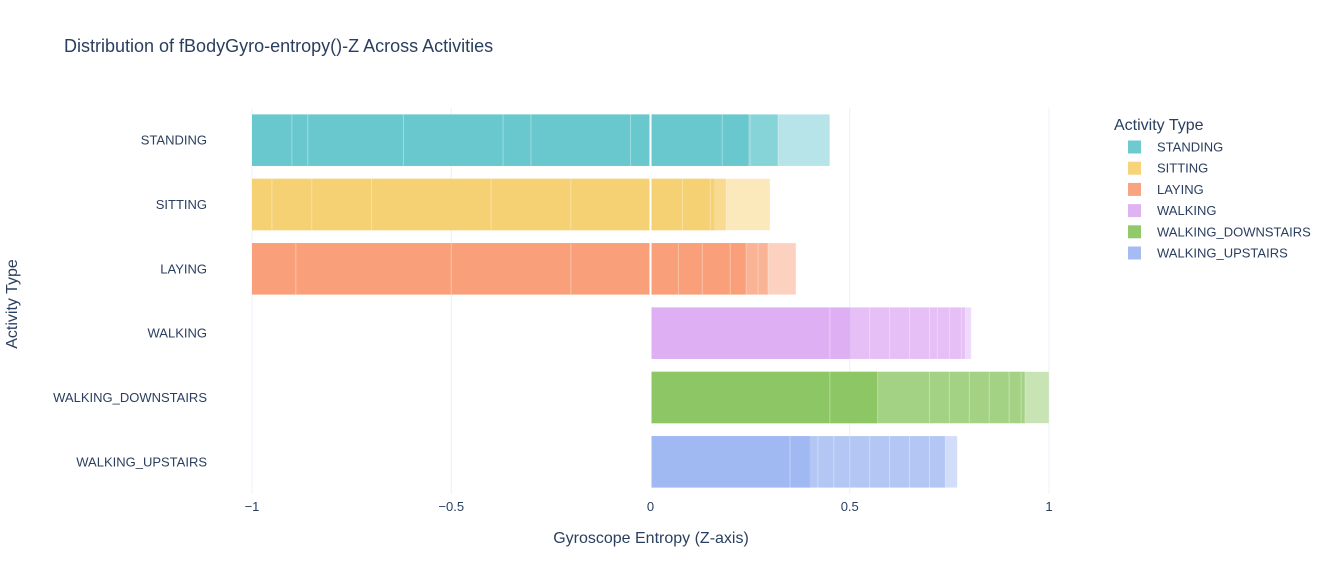 This screenshot has width=1335, height=562. What do you see at coordinates (1182, 168) in the screenshot?
I see `legend-label-sitting: SITTING` at bounding box center [1182, 168].